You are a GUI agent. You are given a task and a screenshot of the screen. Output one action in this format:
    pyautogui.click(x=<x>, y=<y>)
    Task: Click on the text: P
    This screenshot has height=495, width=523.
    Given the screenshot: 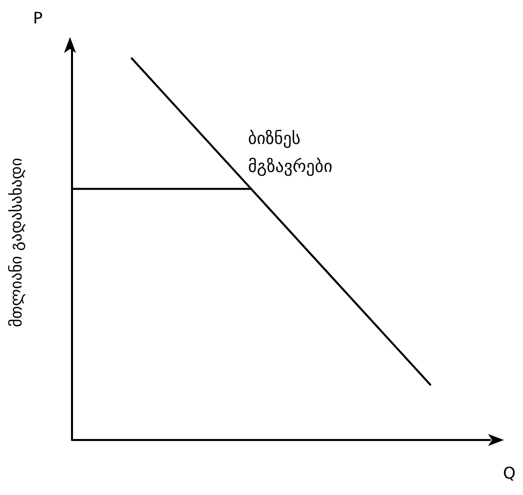 What is the action you would take?
    pyautogui.click(x=38, y=18)
    